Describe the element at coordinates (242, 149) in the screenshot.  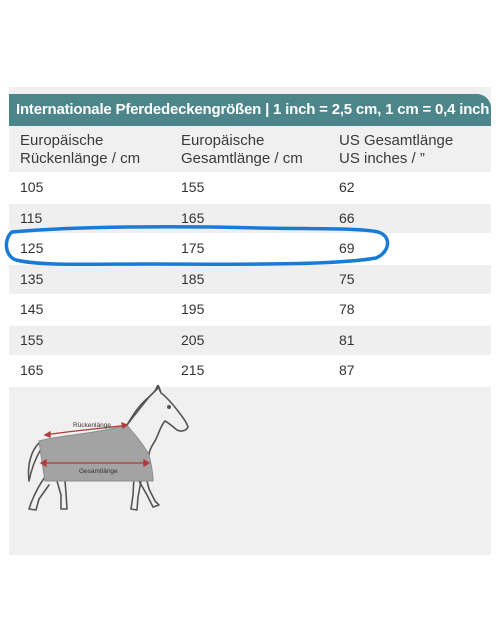
I see `header-total-length: Europäische Gesamtlänge / cm` at that location.